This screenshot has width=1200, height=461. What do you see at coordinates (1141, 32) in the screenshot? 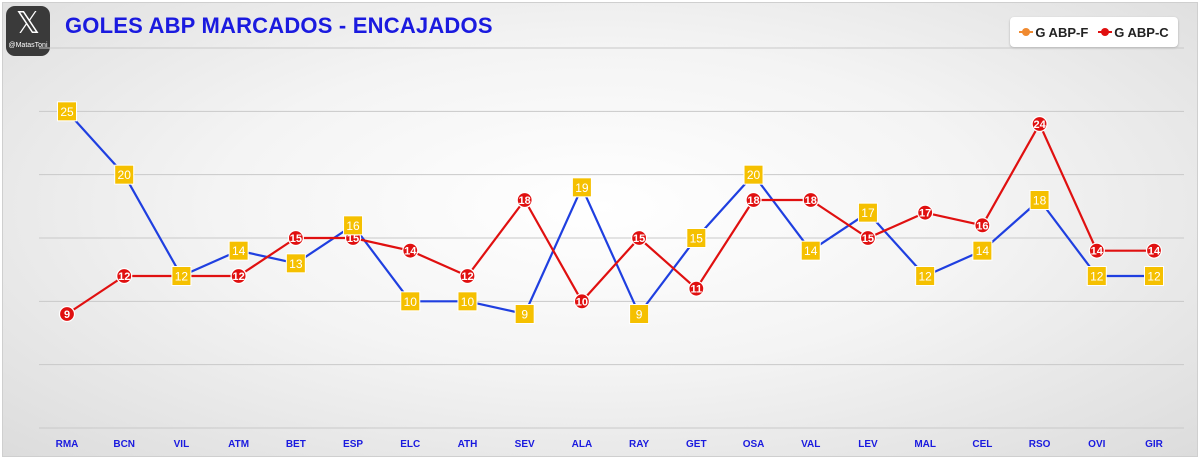
I see `legend-label-c: G ABP-C` at bounding box center [1141, 32].